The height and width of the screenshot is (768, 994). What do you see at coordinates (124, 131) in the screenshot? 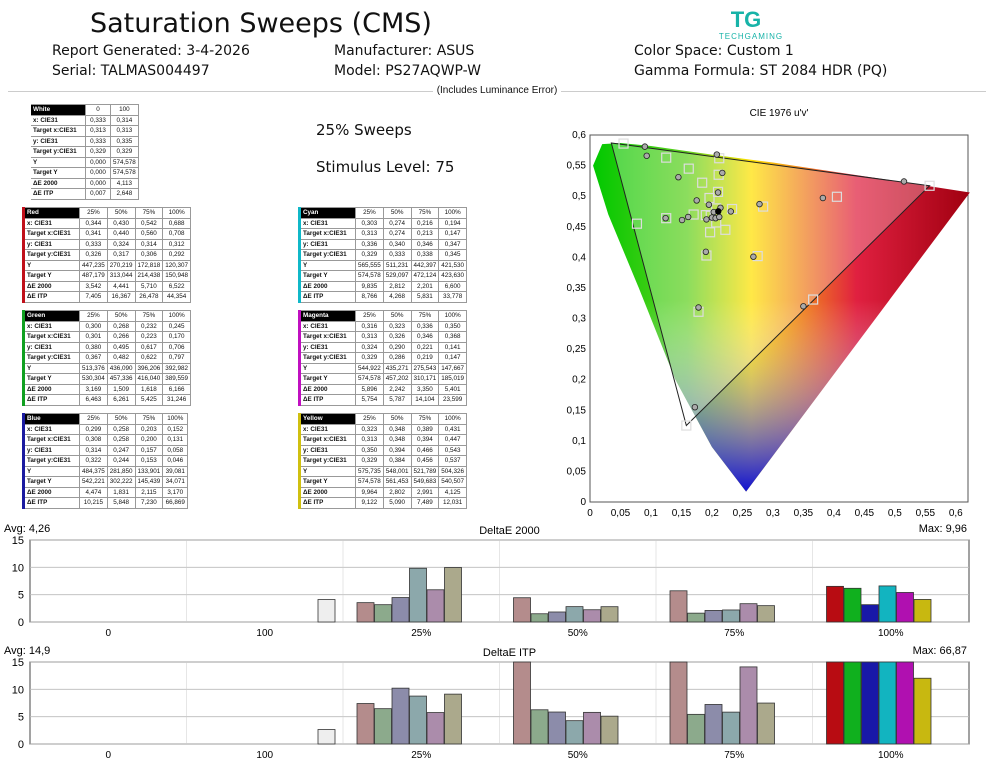
I see `cell-value: 0,313` at bounding box center [124, 131].